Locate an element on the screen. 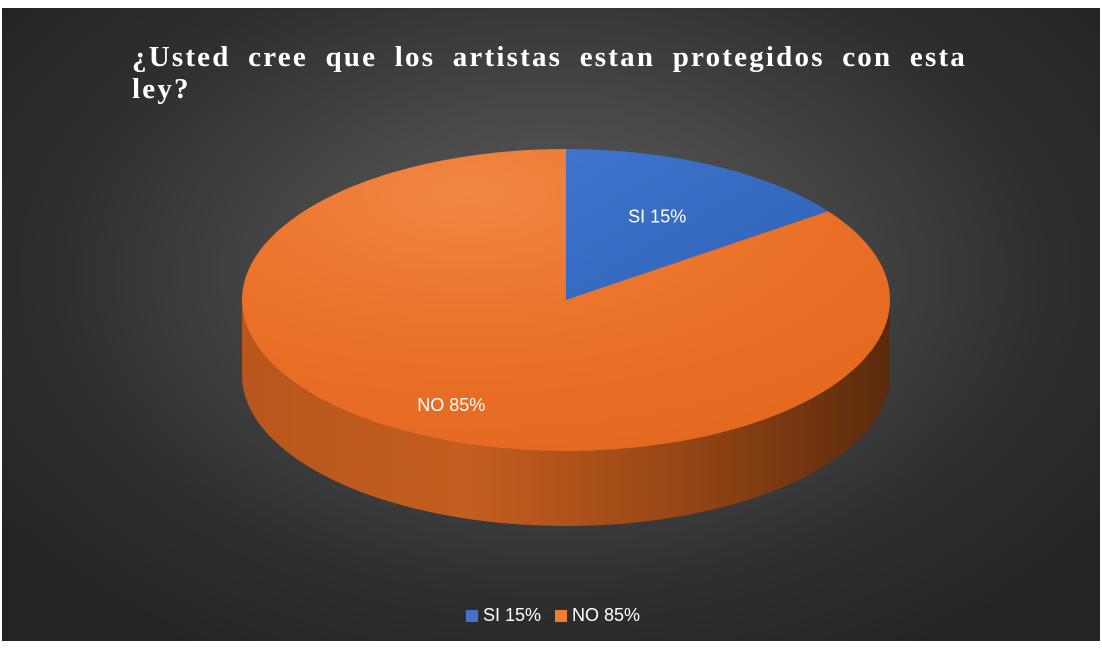  legend-item-no: NO 85% is located at coordinates (597, 615).